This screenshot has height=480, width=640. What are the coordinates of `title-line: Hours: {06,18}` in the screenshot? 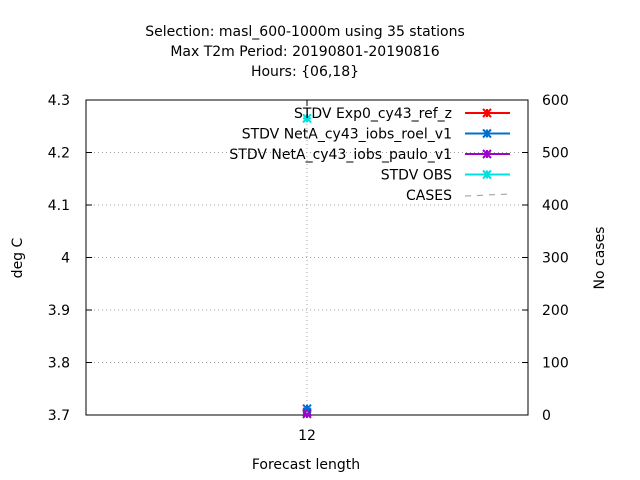 It's located at (305, 72).